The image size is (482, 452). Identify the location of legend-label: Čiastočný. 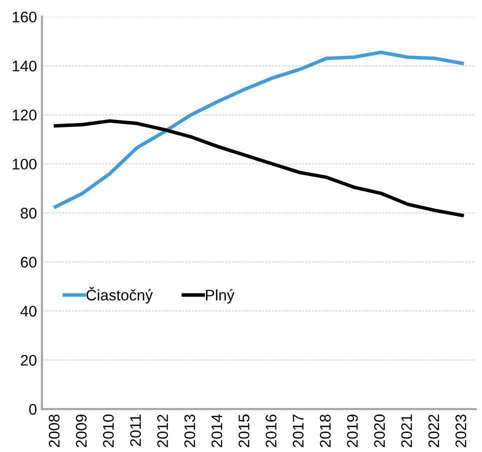
(119, 295).